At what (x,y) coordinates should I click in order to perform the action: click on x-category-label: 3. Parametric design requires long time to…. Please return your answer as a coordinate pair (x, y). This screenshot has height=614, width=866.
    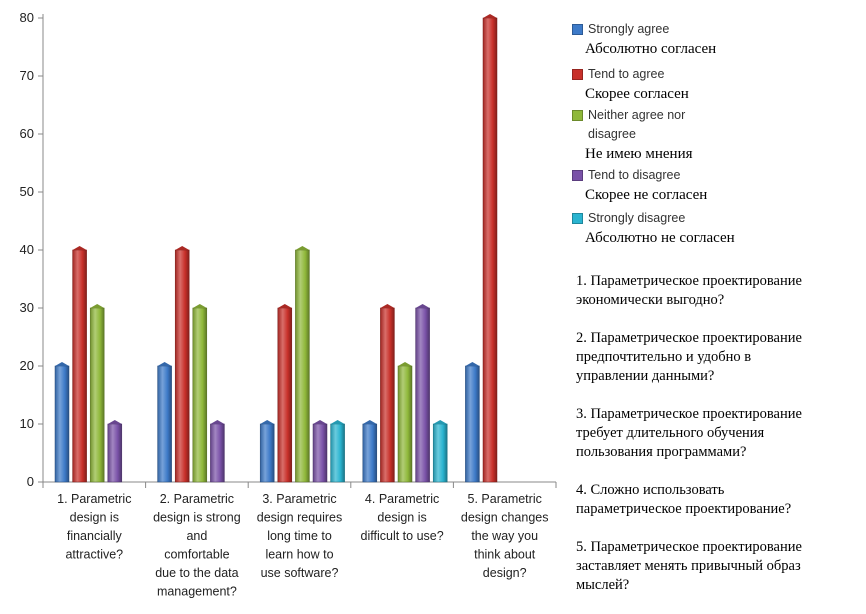
    Looking at the image, I should click on (299, 536).